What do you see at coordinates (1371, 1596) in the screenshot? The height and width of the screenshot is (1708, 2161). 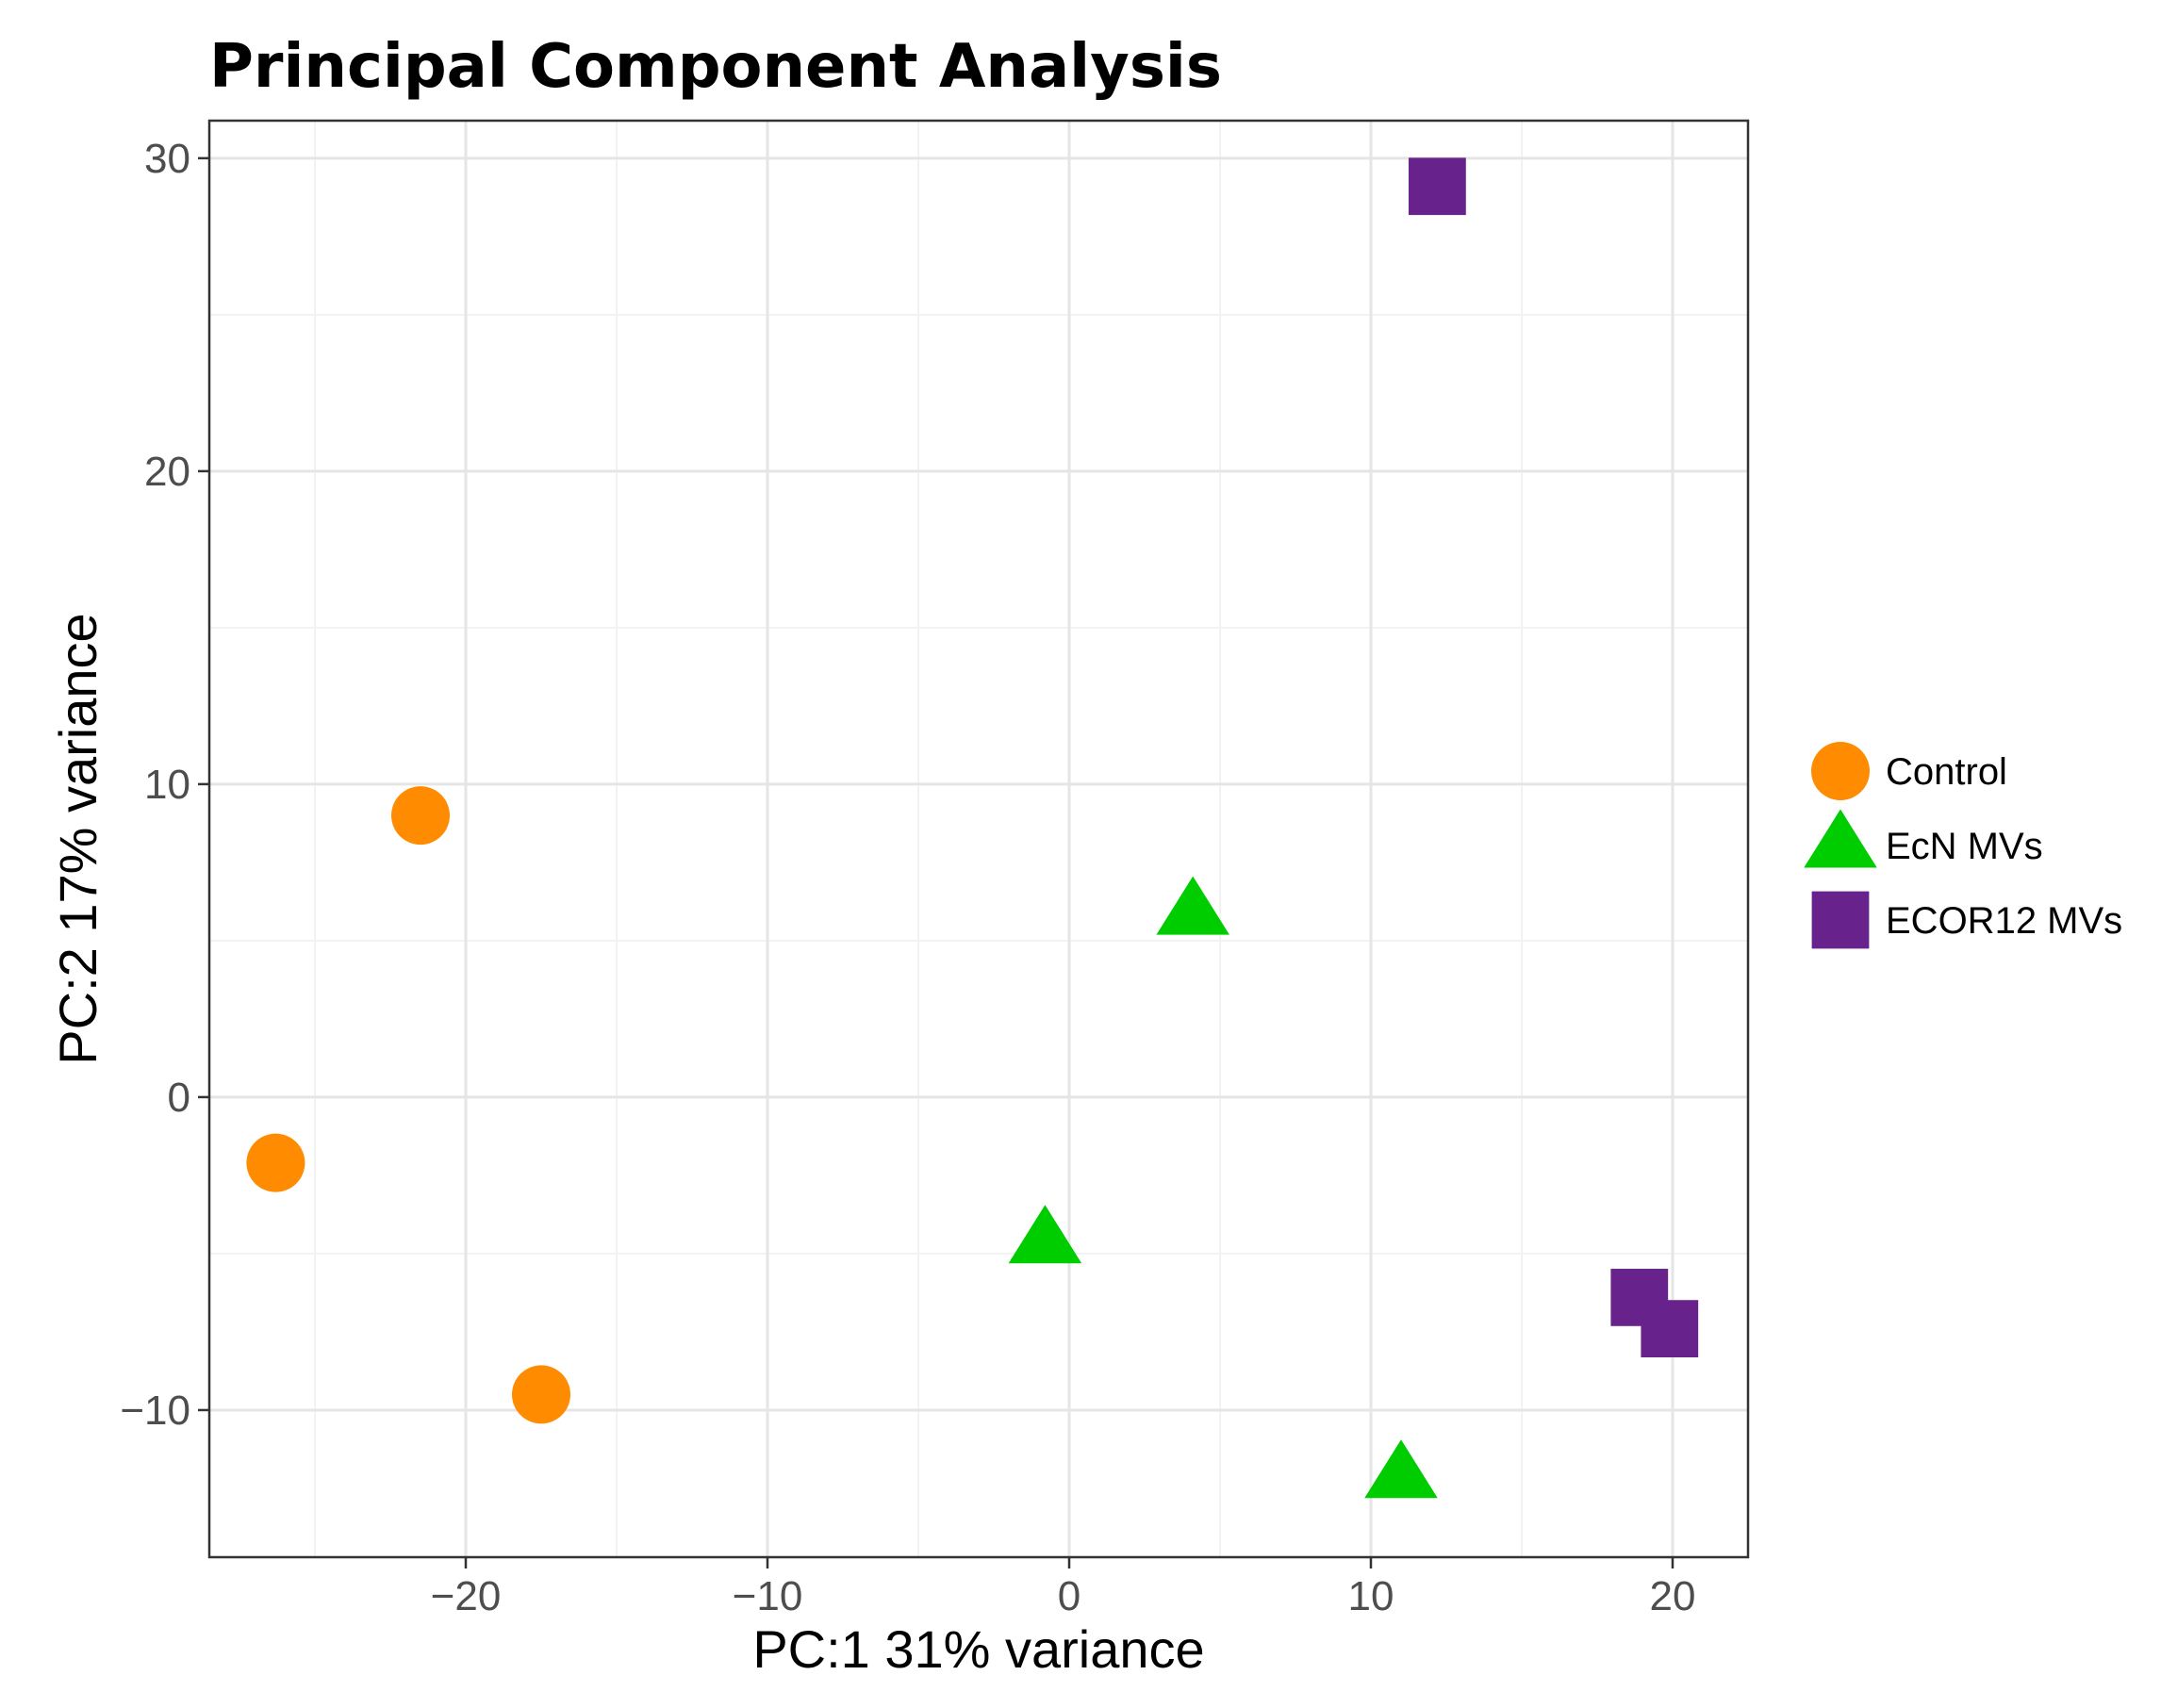 I see `x-tick-label: 10` at bounding box center [1371, 1596].